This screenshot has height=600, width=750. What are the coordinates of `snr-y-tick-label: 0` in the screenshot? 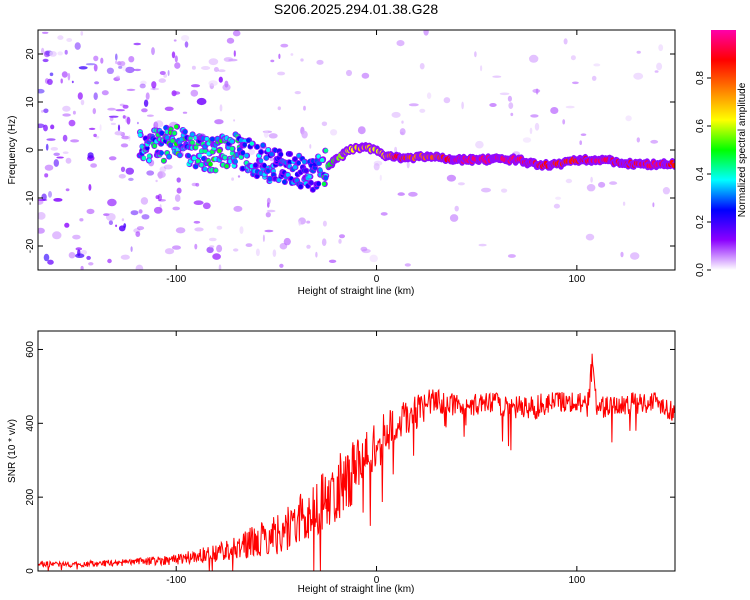 It's located at (30, 571).